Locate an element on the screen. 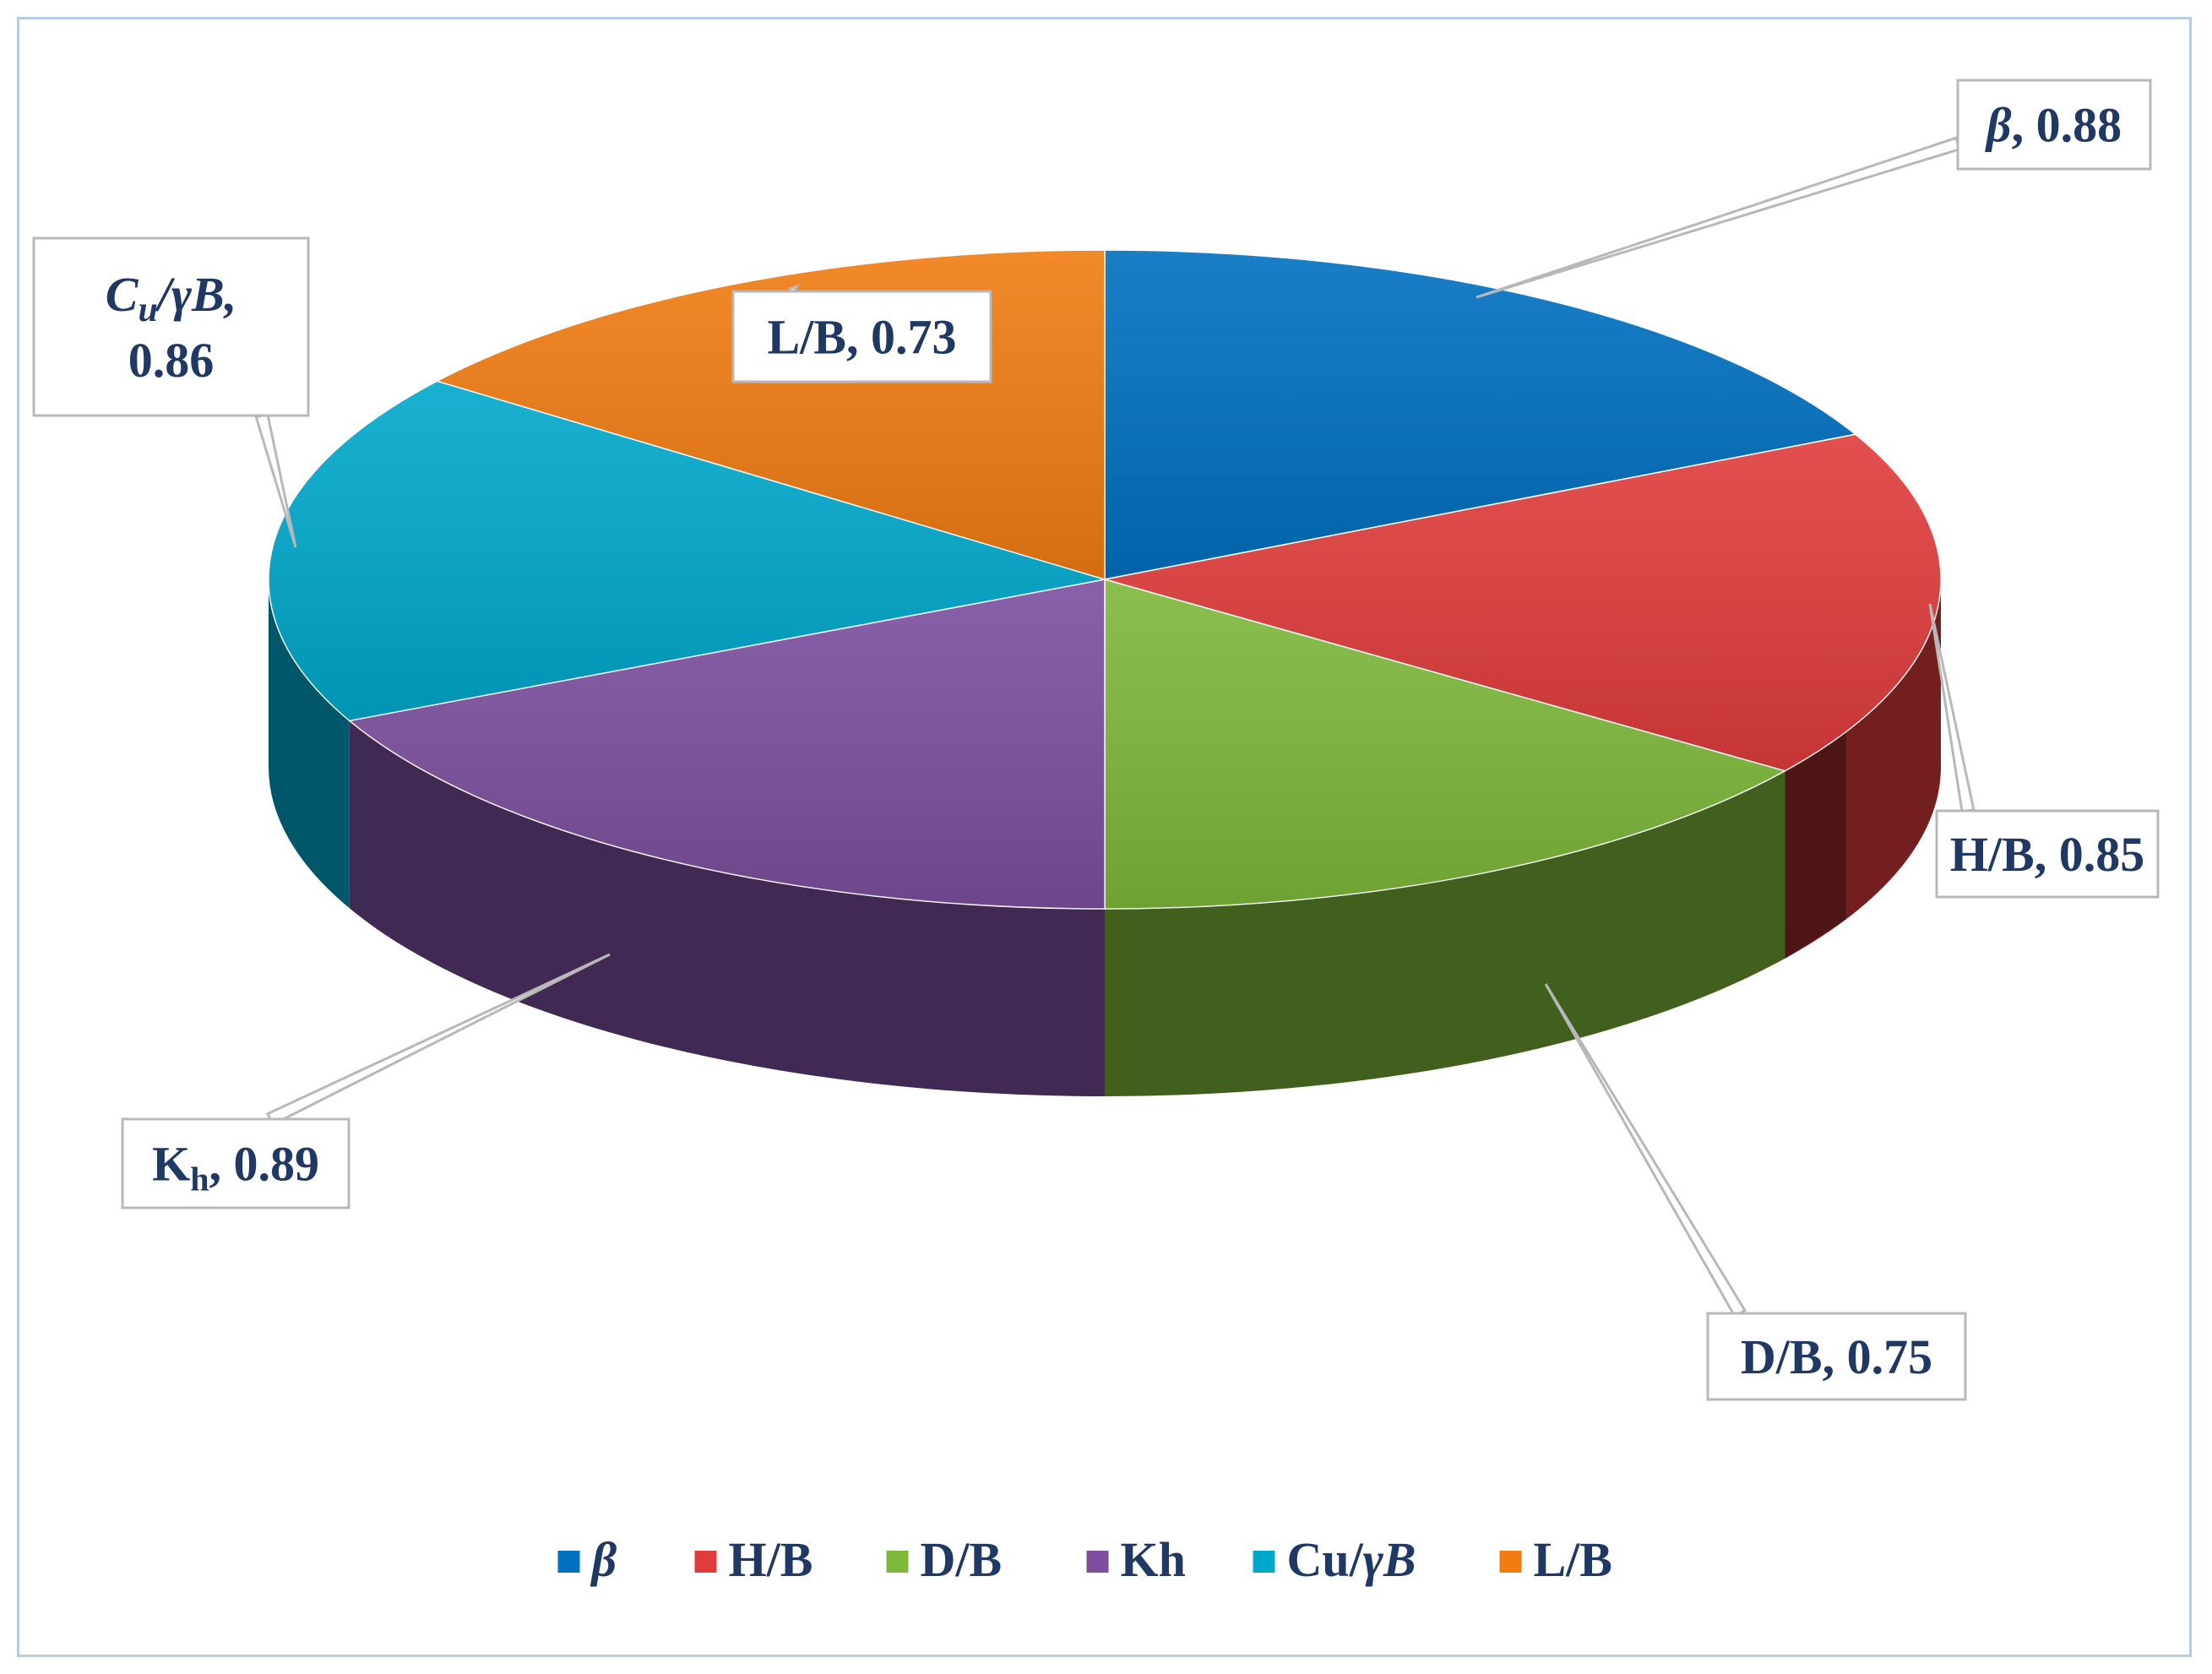 The image size is (2212, 1674). legend-item-beta: β is located at coordinates (587, 1560).